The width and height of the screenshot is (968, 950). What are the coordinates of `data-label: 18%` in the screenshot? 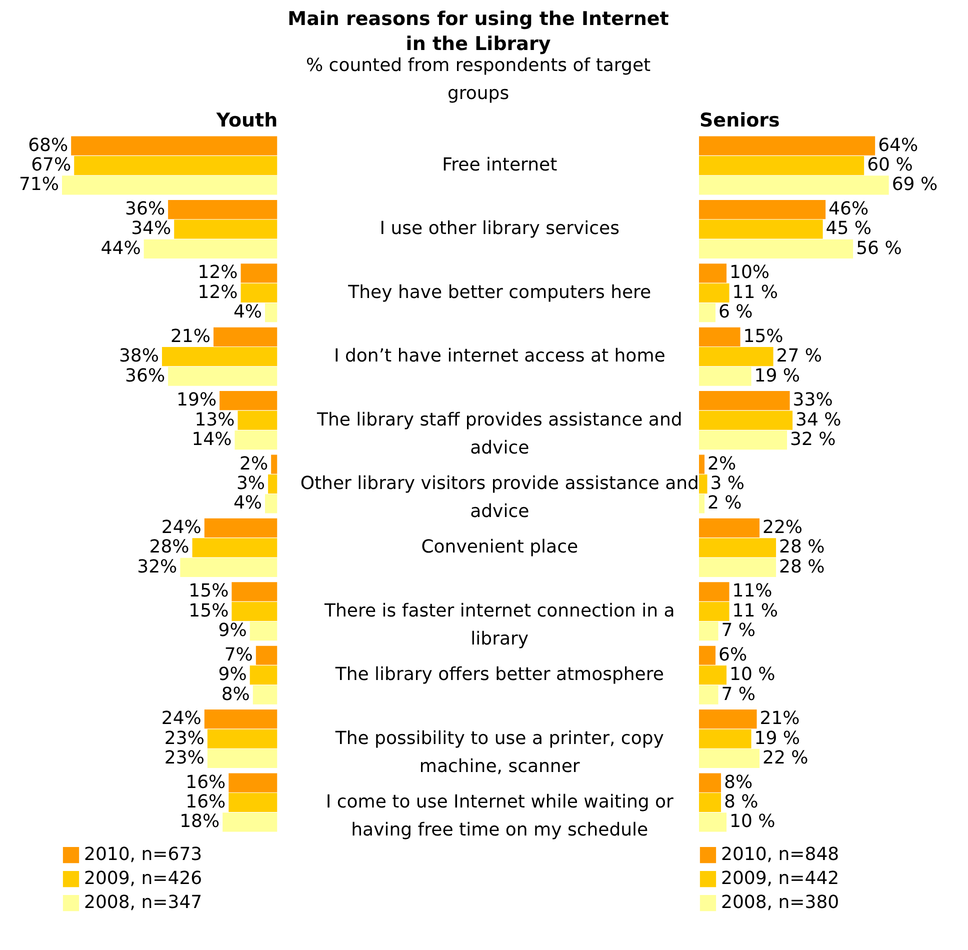 It's located at (200, 821).